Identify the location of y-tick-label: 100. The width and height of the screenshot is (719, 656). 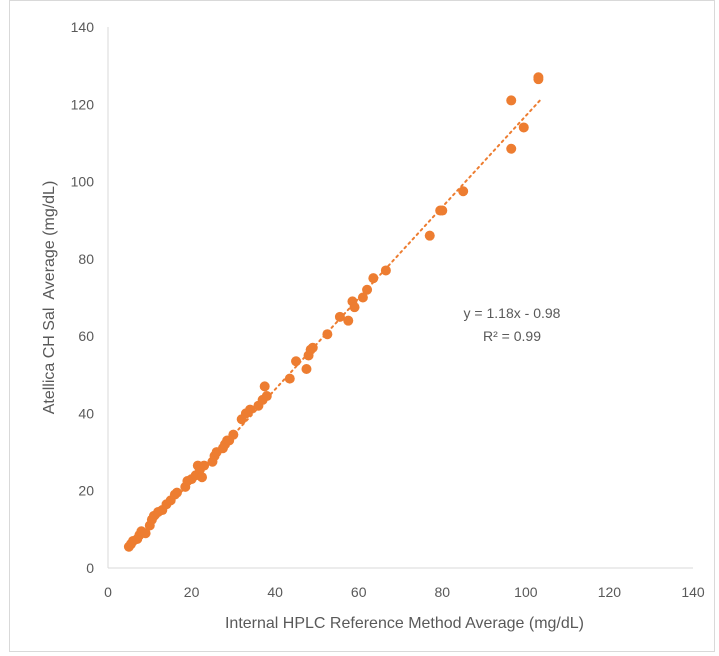
(83, 182).